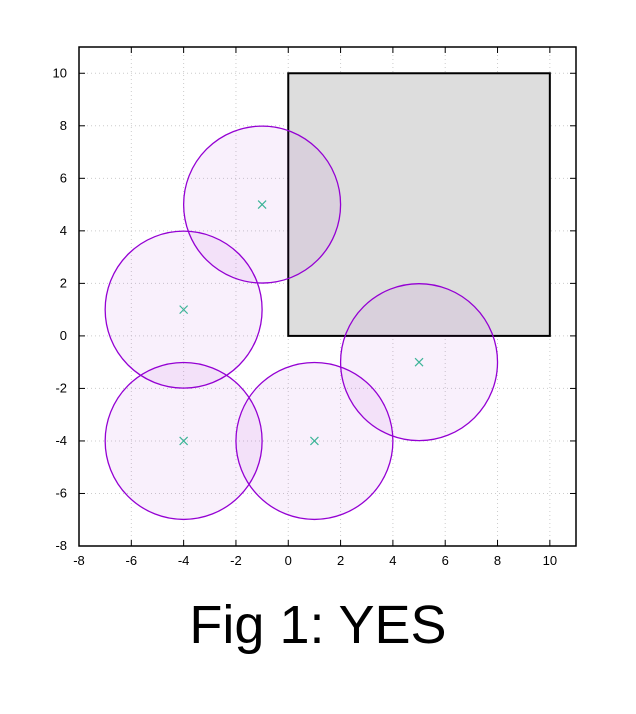 The width and height of the screenshot is (636, 714). Describe the element at coordinates (288, 560) in the screenshot. I see `x-tick-label: 0` at that location.